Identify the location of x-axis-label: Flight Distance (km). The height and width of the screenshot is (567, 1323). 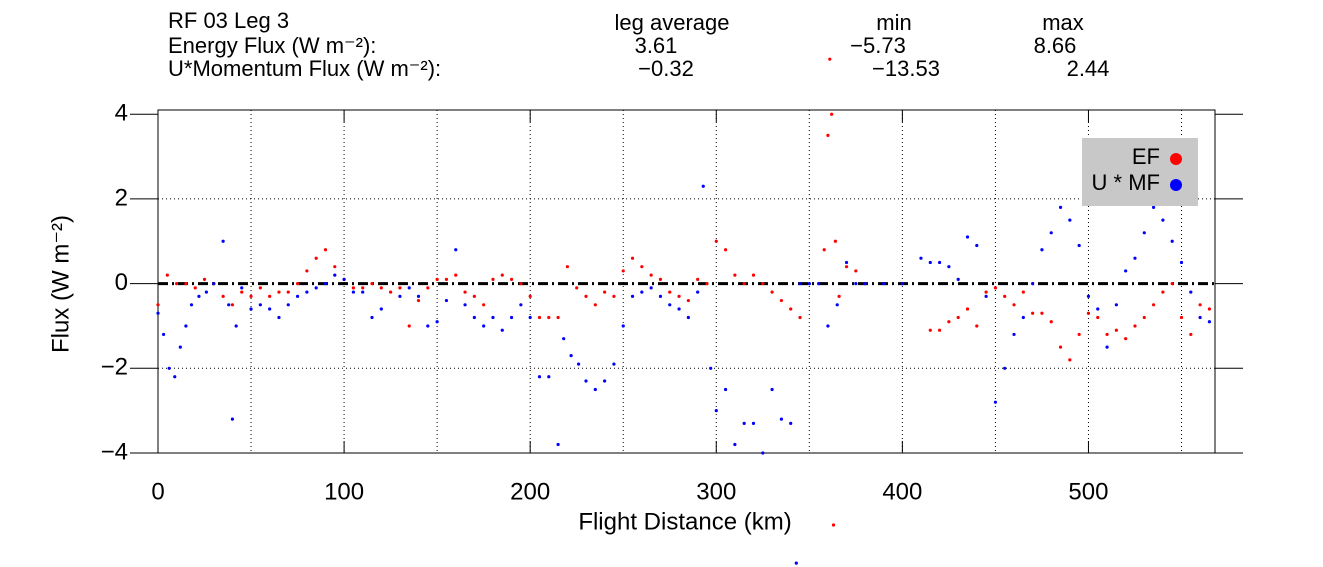
(684, 521).